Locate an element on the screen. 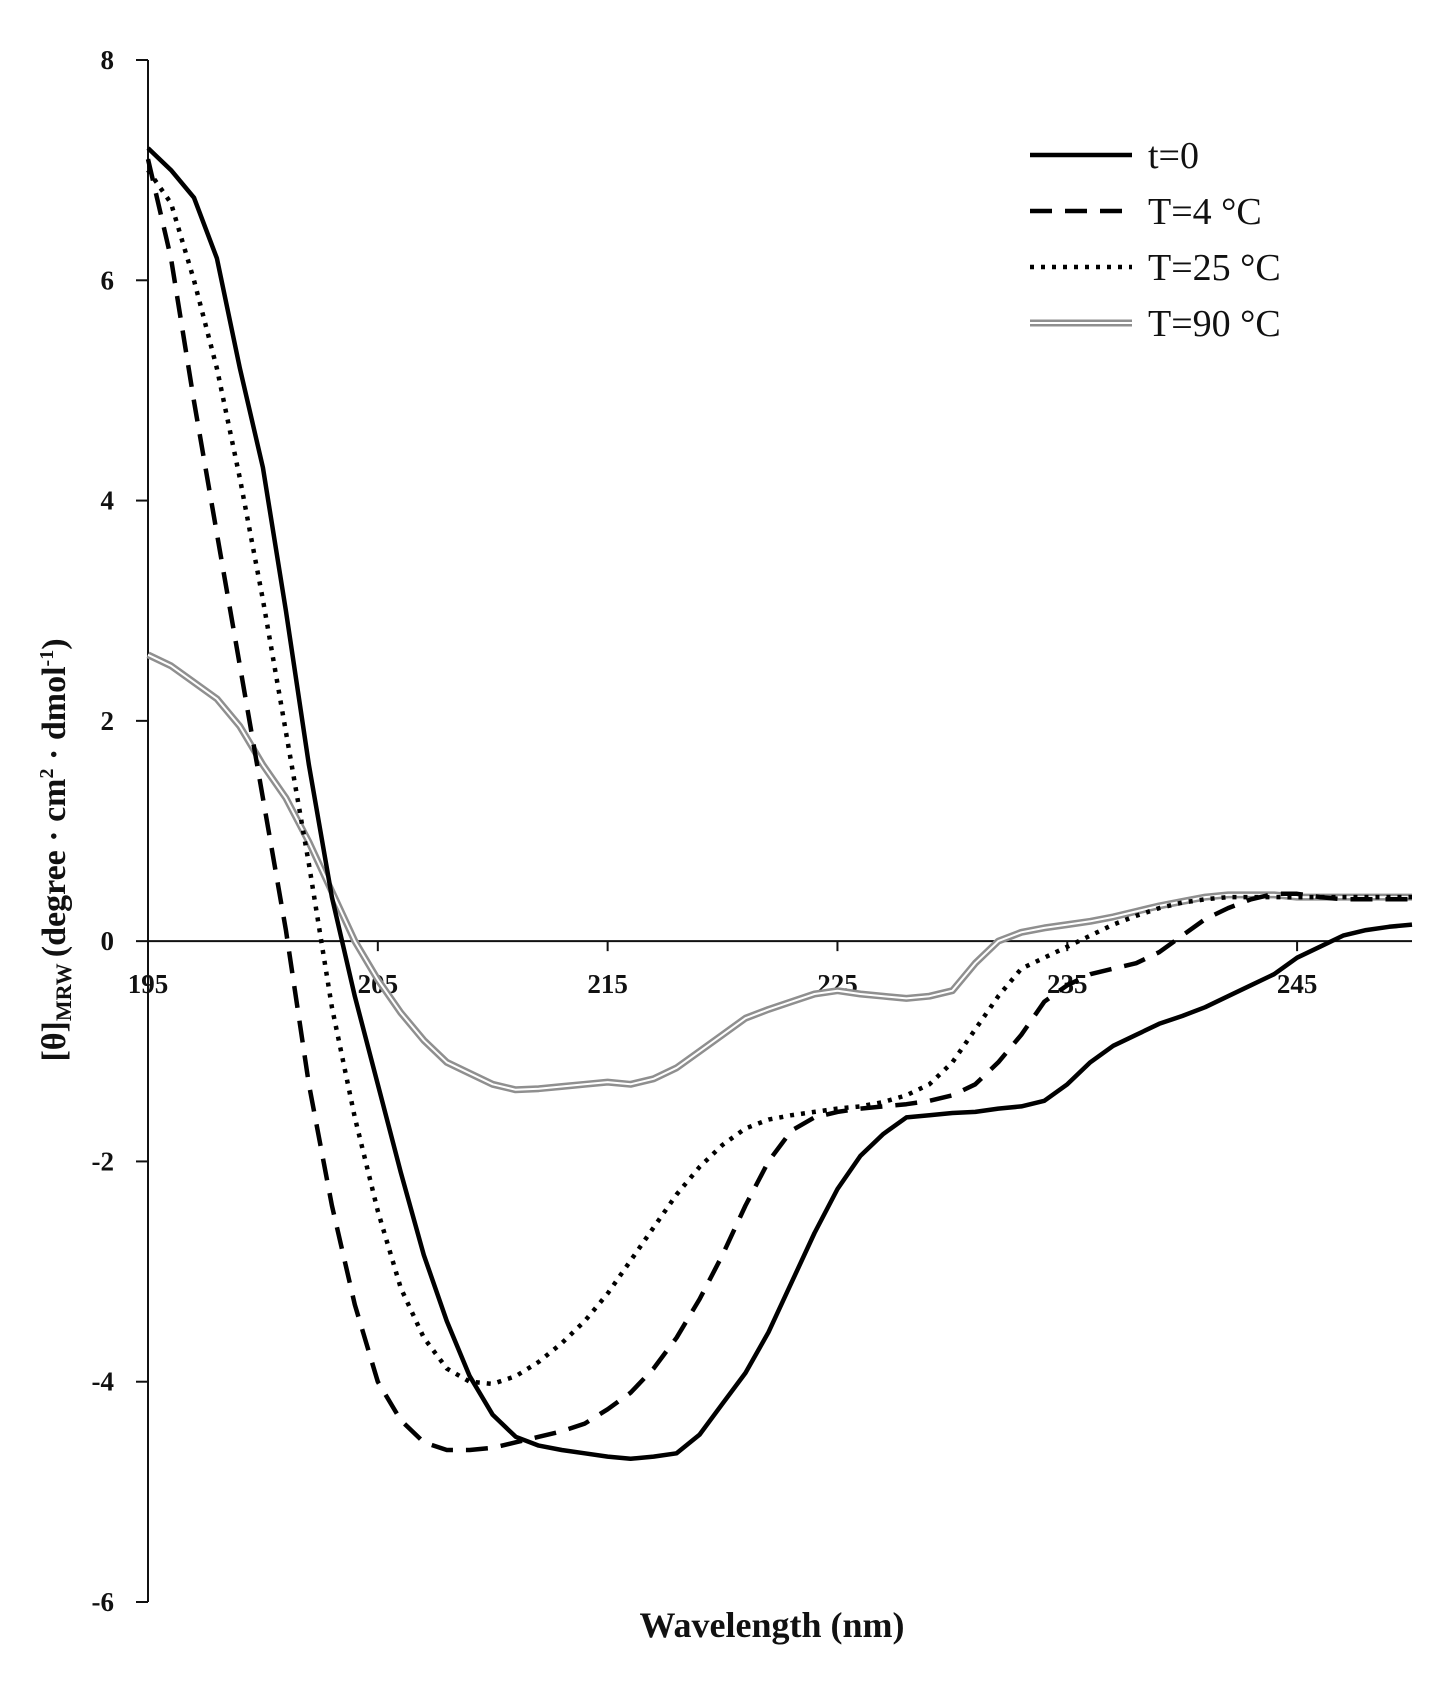 The height and width of the screenshot is (1707, 1439). y-tick-label: 2 is located at coordinates (108, 721).